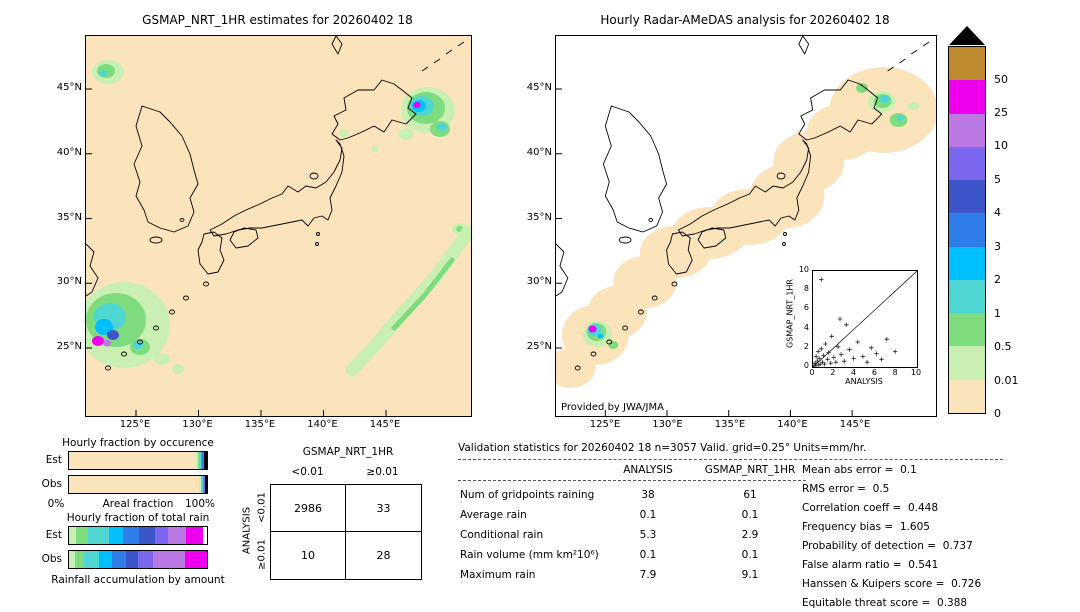  What do you see at coordinates (812, 372) in the screenshot?
I see `inset-x-tick-label: 0` at bounding box center [812, 372].